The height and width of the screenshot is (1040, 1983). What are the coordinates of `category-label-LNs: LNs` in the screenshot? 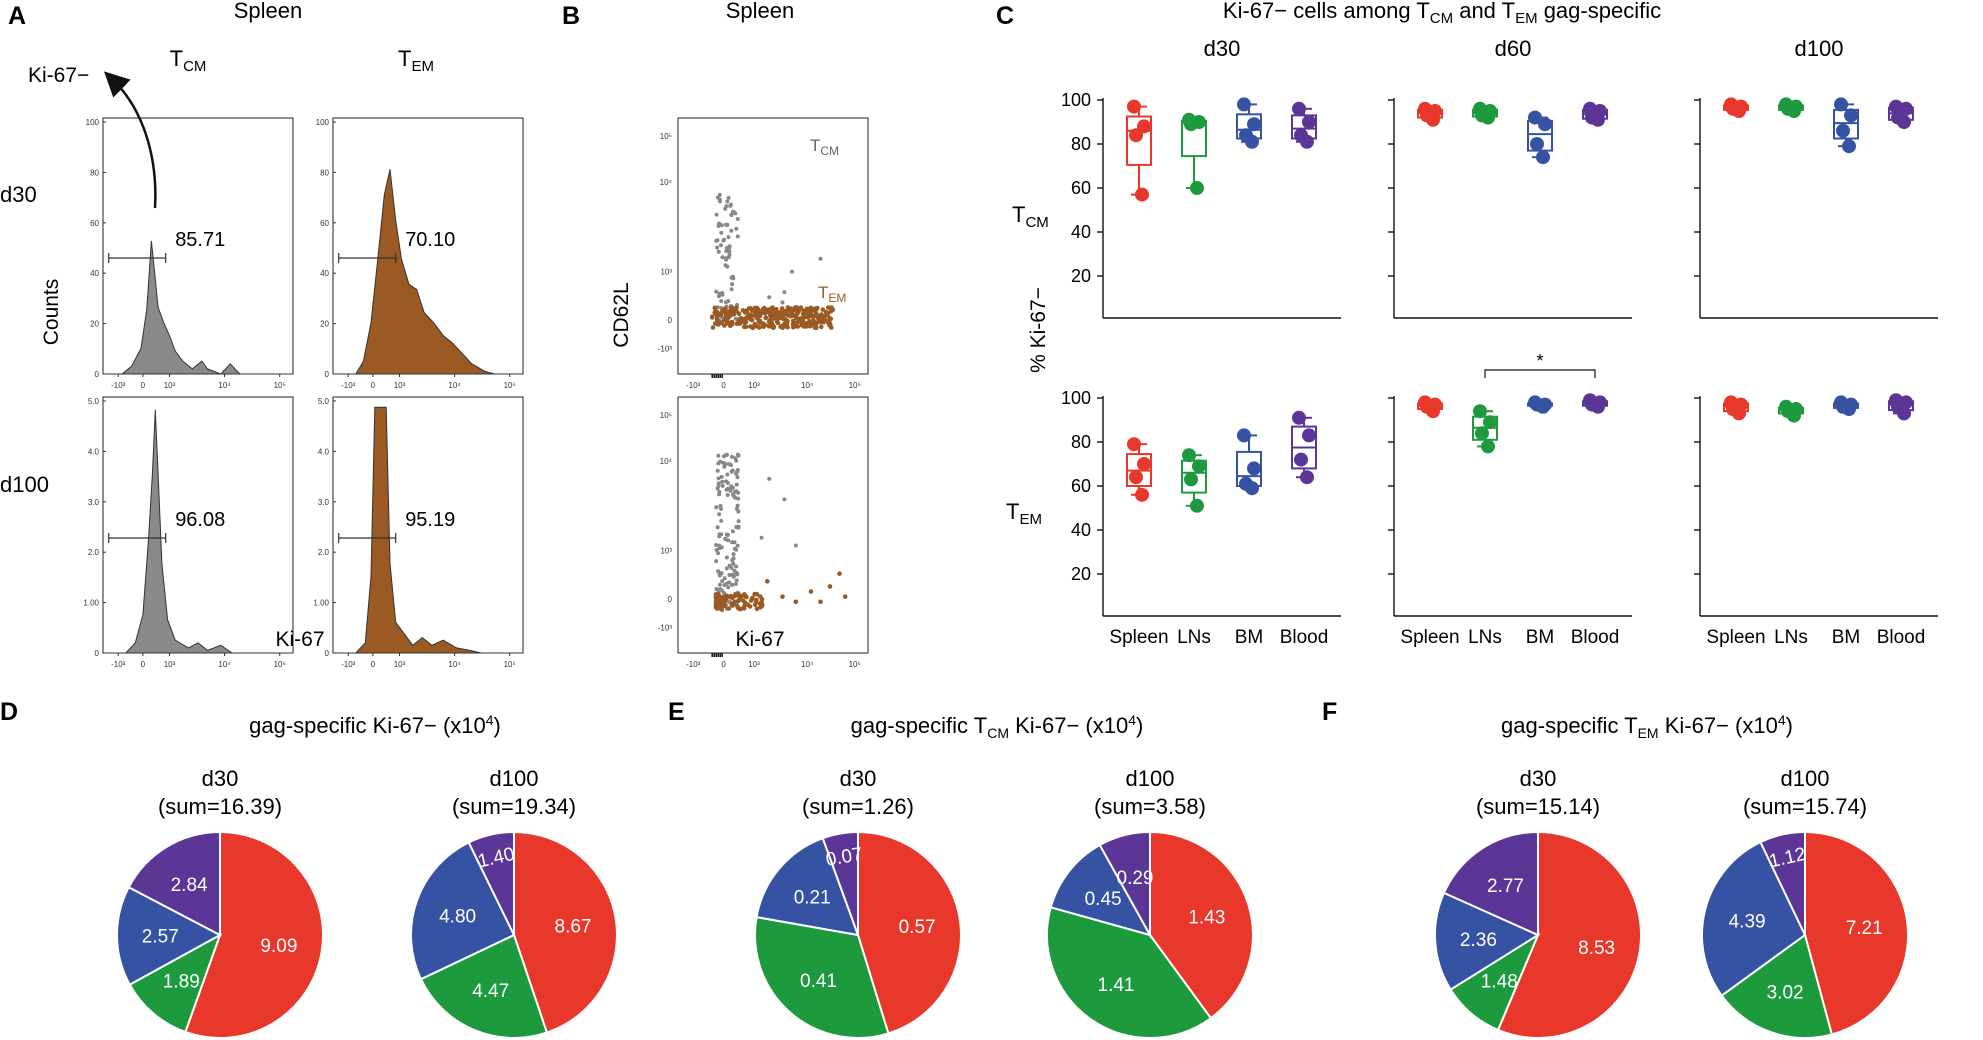 It's located at (1194, 637).